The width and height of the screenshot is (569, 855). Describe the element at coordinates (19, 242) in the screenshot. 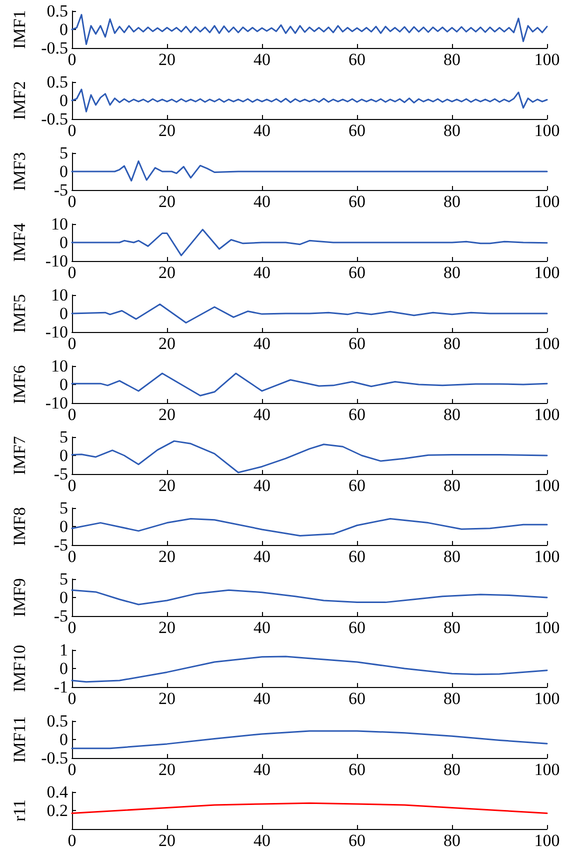

I see `y-axis-title: IMF4` at that location.